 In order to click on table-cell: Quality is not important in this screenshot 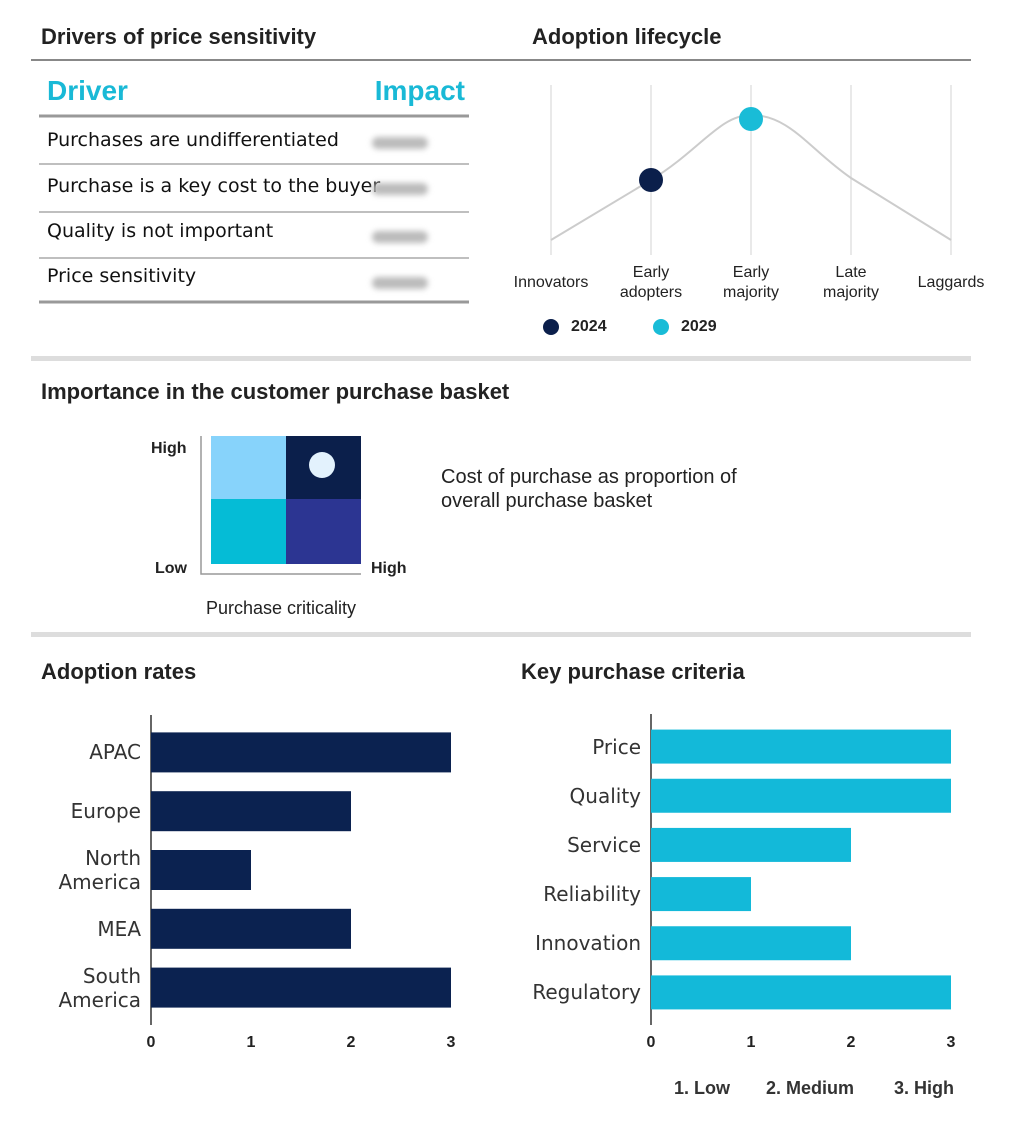, I will do `click(160, 231)`.